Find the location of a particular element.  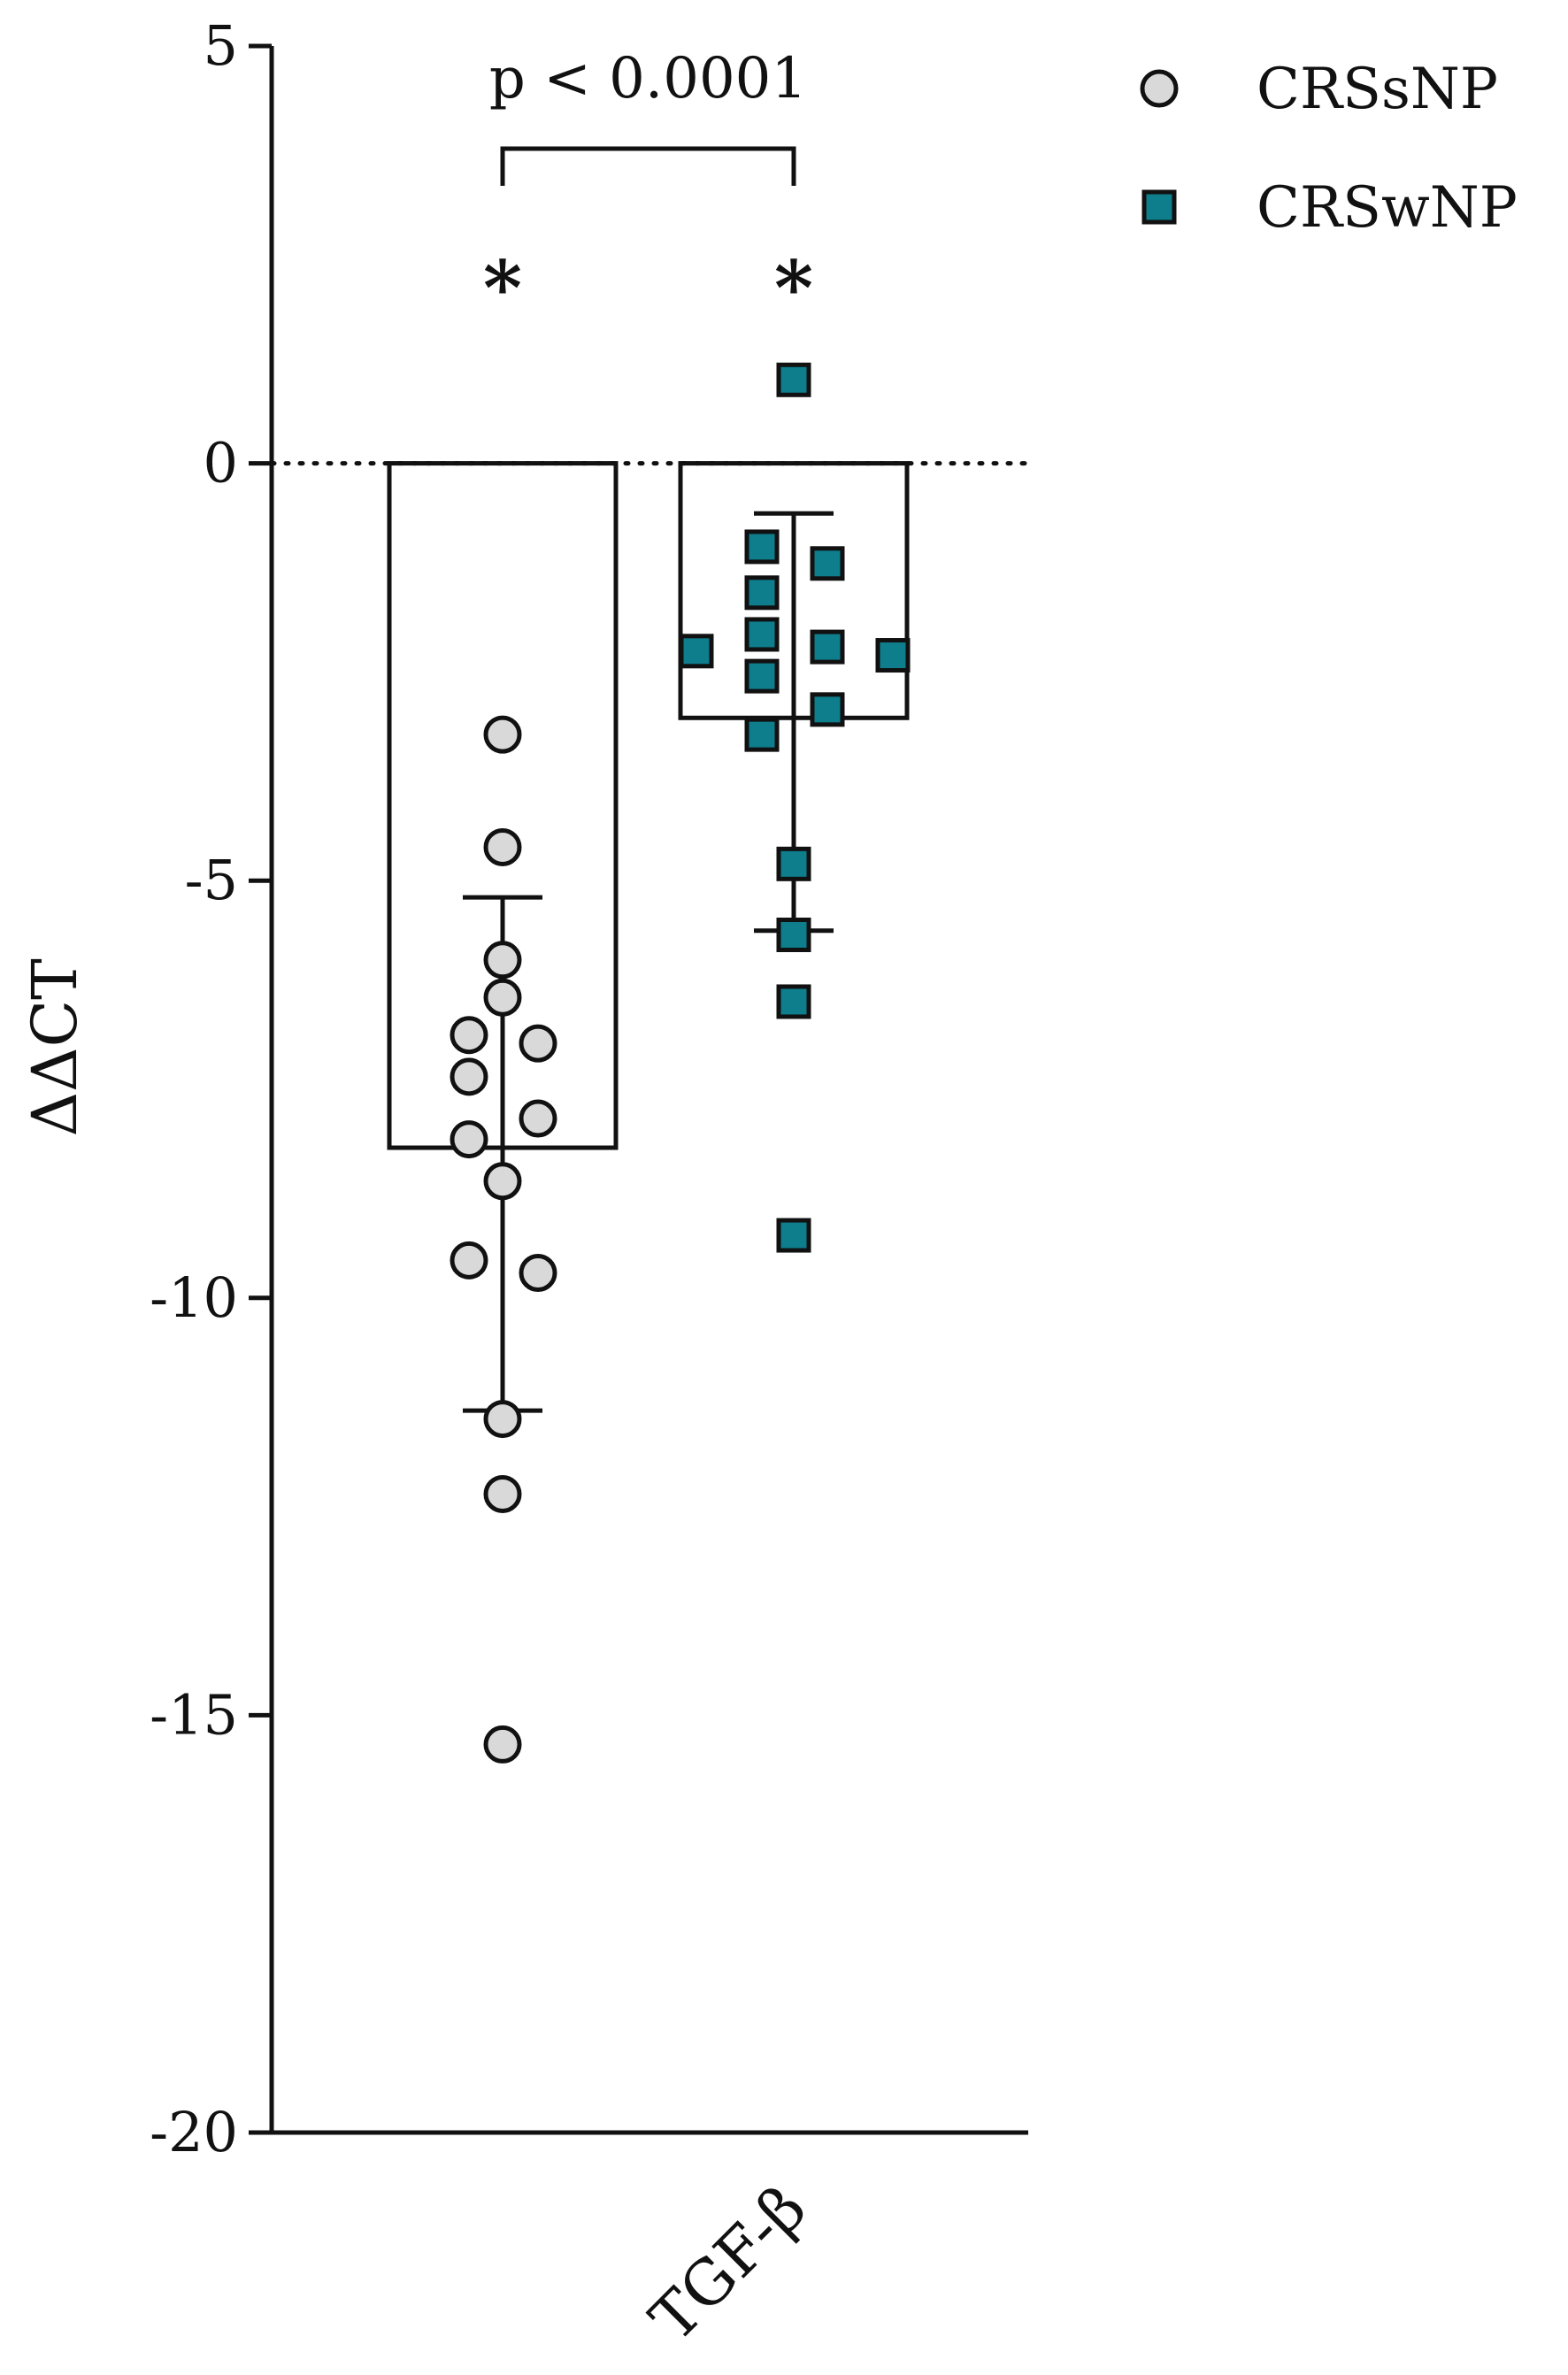

comparison-bracket is located at coordinates (648, 166).